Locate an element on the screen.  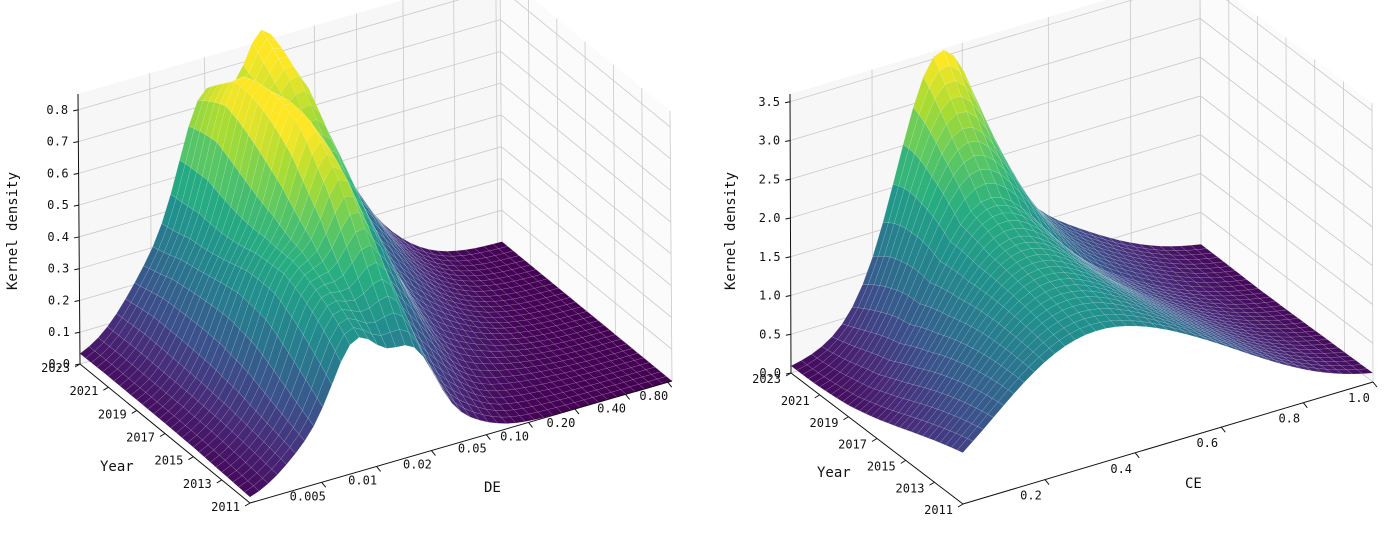
z-tick-label: 0.3 is located at coordinates (59, 269).